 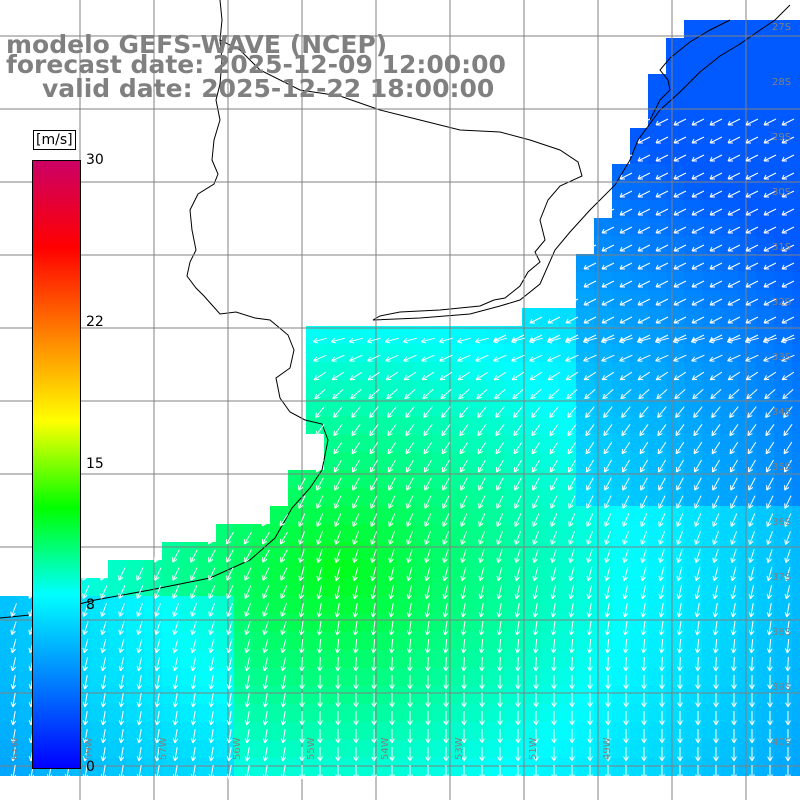 What do you see at coordinates (268, 88) in the screenshot?
I see `valid-date: valid date: 2025-12-22 18:00:00` at bounding box center [268, 88].